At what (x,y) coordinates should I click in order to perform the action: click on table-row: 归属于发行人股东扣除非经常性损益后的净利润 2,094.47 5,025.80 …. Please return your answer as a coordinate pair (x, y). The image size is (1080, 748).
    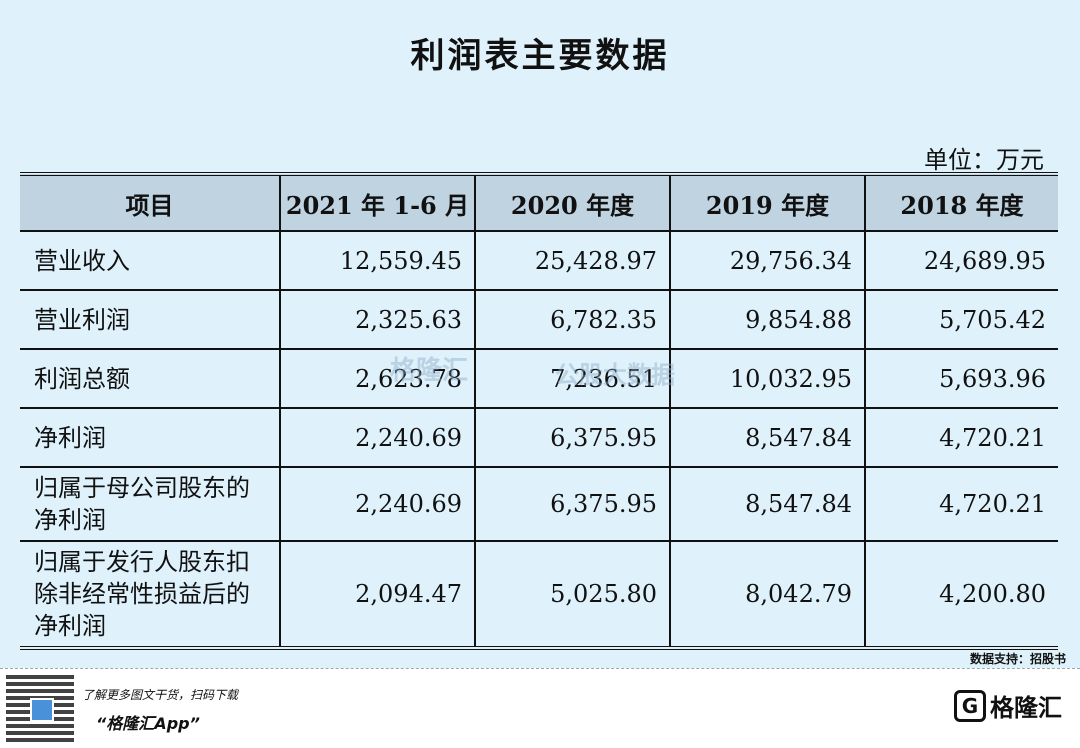
    Looking at the image, I should click on (539, 594).